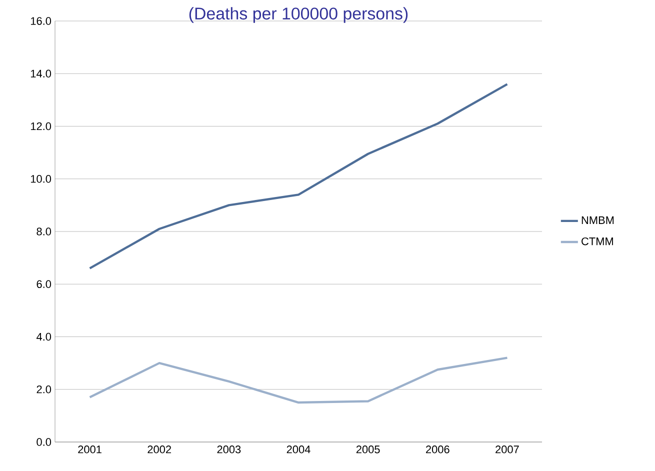  I want to click on y-tick-label: 6.0, so click(44, 284).